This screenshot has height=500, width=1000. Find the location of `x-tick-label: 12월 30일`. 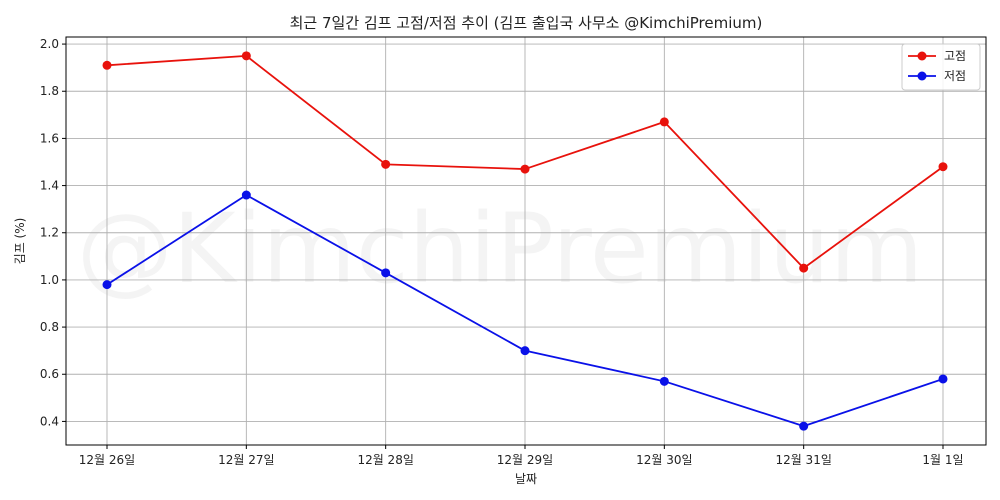

x-tick-label: 12월 30일 is located at coordinates (664, 460).